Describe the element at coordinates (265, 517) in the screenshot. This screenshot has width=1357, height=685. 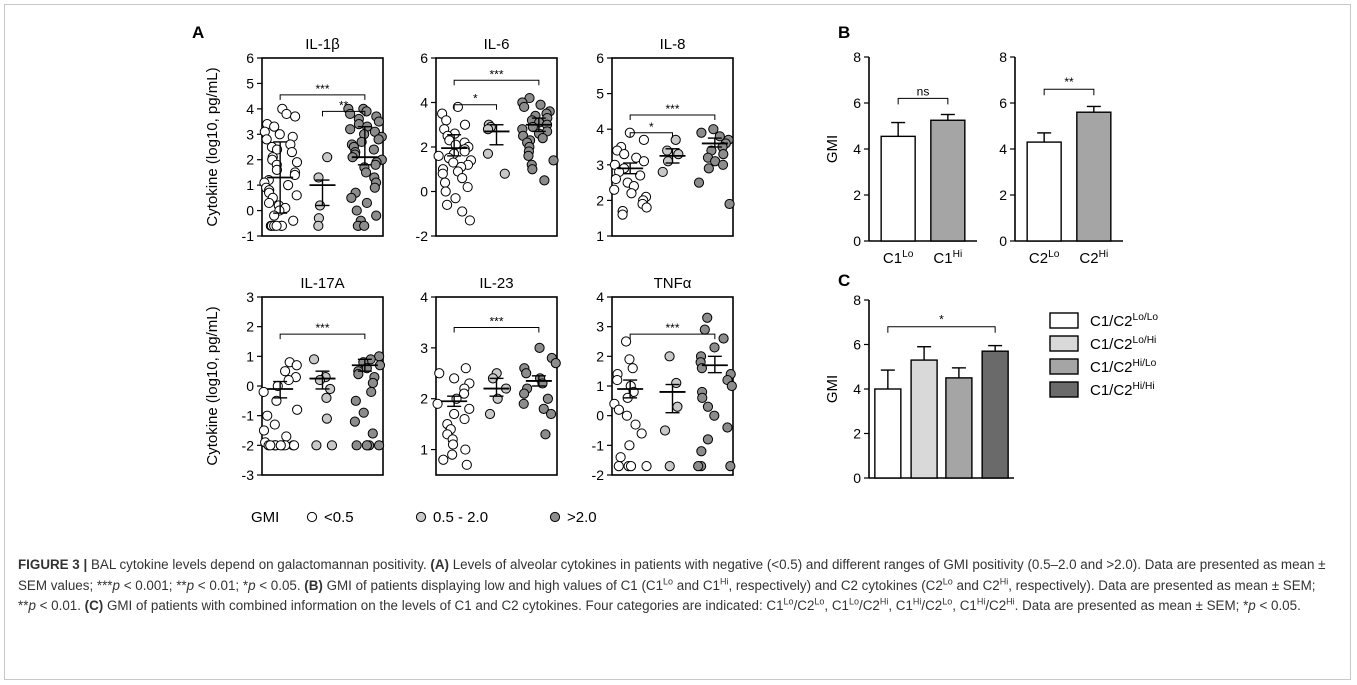
I see `gmi-legend-title: GMI` at that location.